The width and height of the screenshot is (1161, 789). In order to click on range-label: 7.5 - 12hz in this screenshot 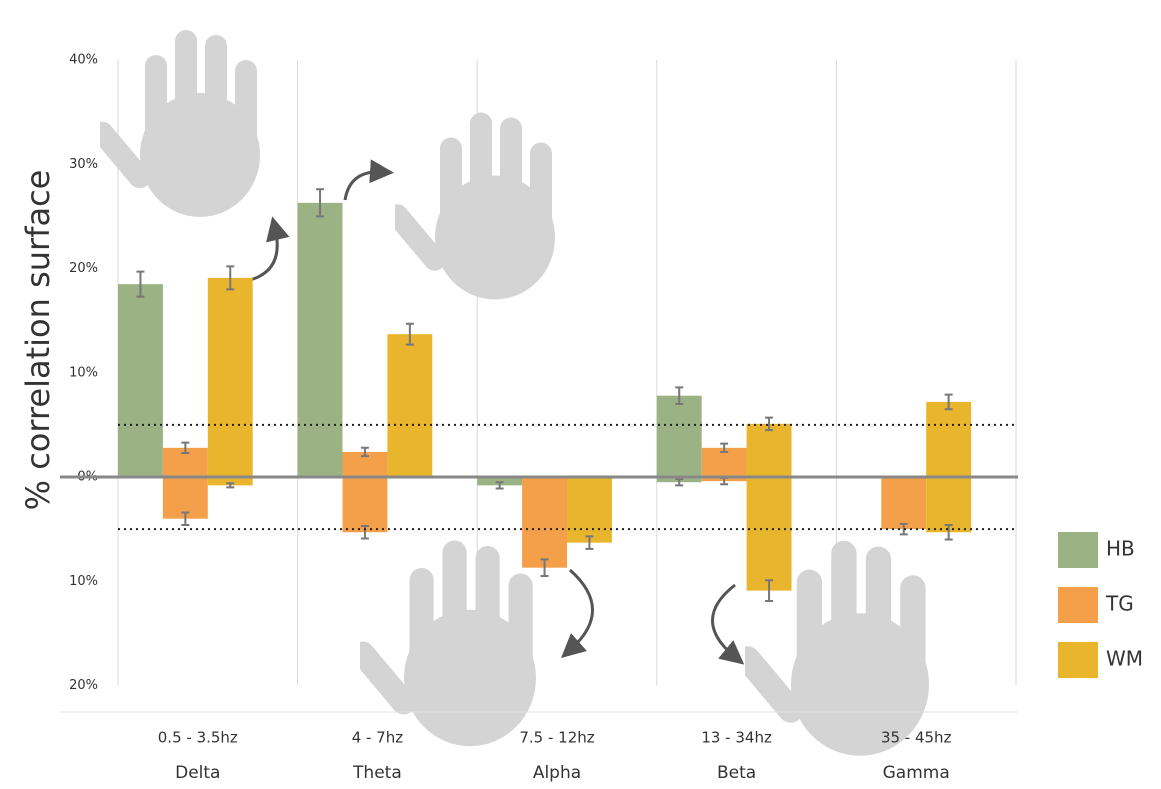, I will do `click(556, 738)`.